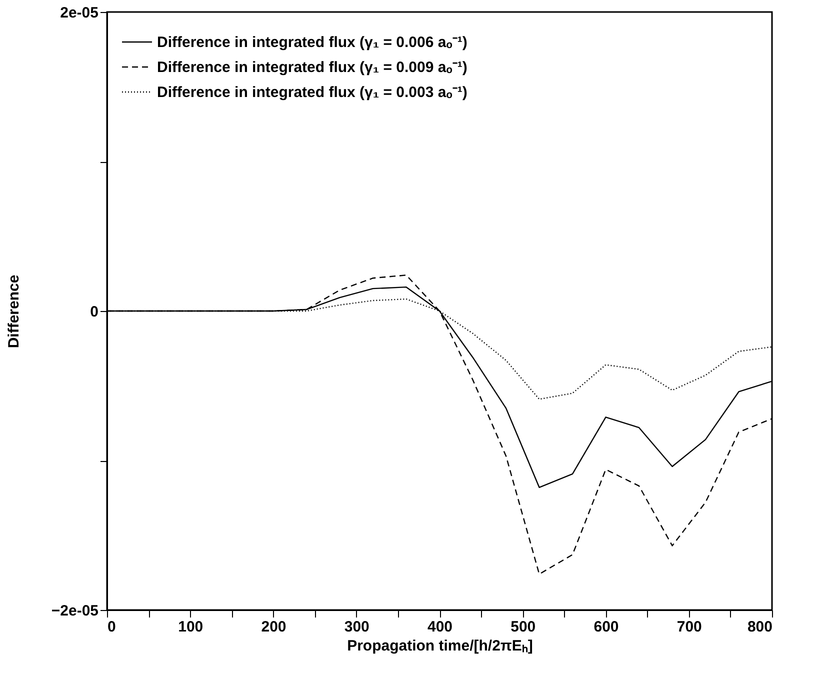 Image resolution: width=835 pixels, height=674 pixels. What do you see at coordinates (191, 627) in the screenshot?
I see `x-tick-label: 100` at bounding box center [191, 627].